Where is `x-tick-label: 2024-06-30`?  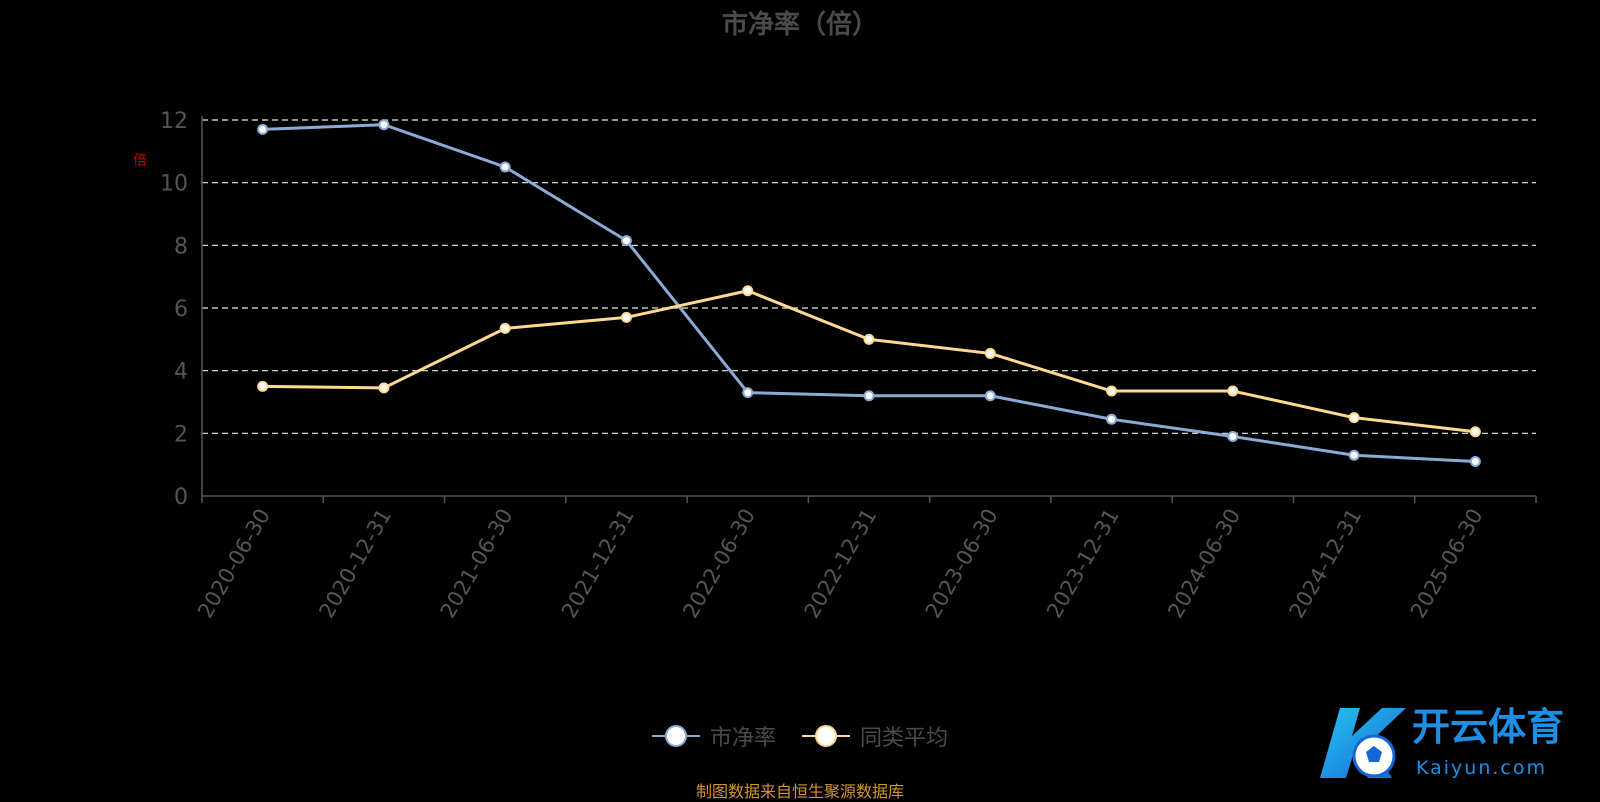
x-tick-label: 2024-06-30 is located at coordinates (1204, 564).